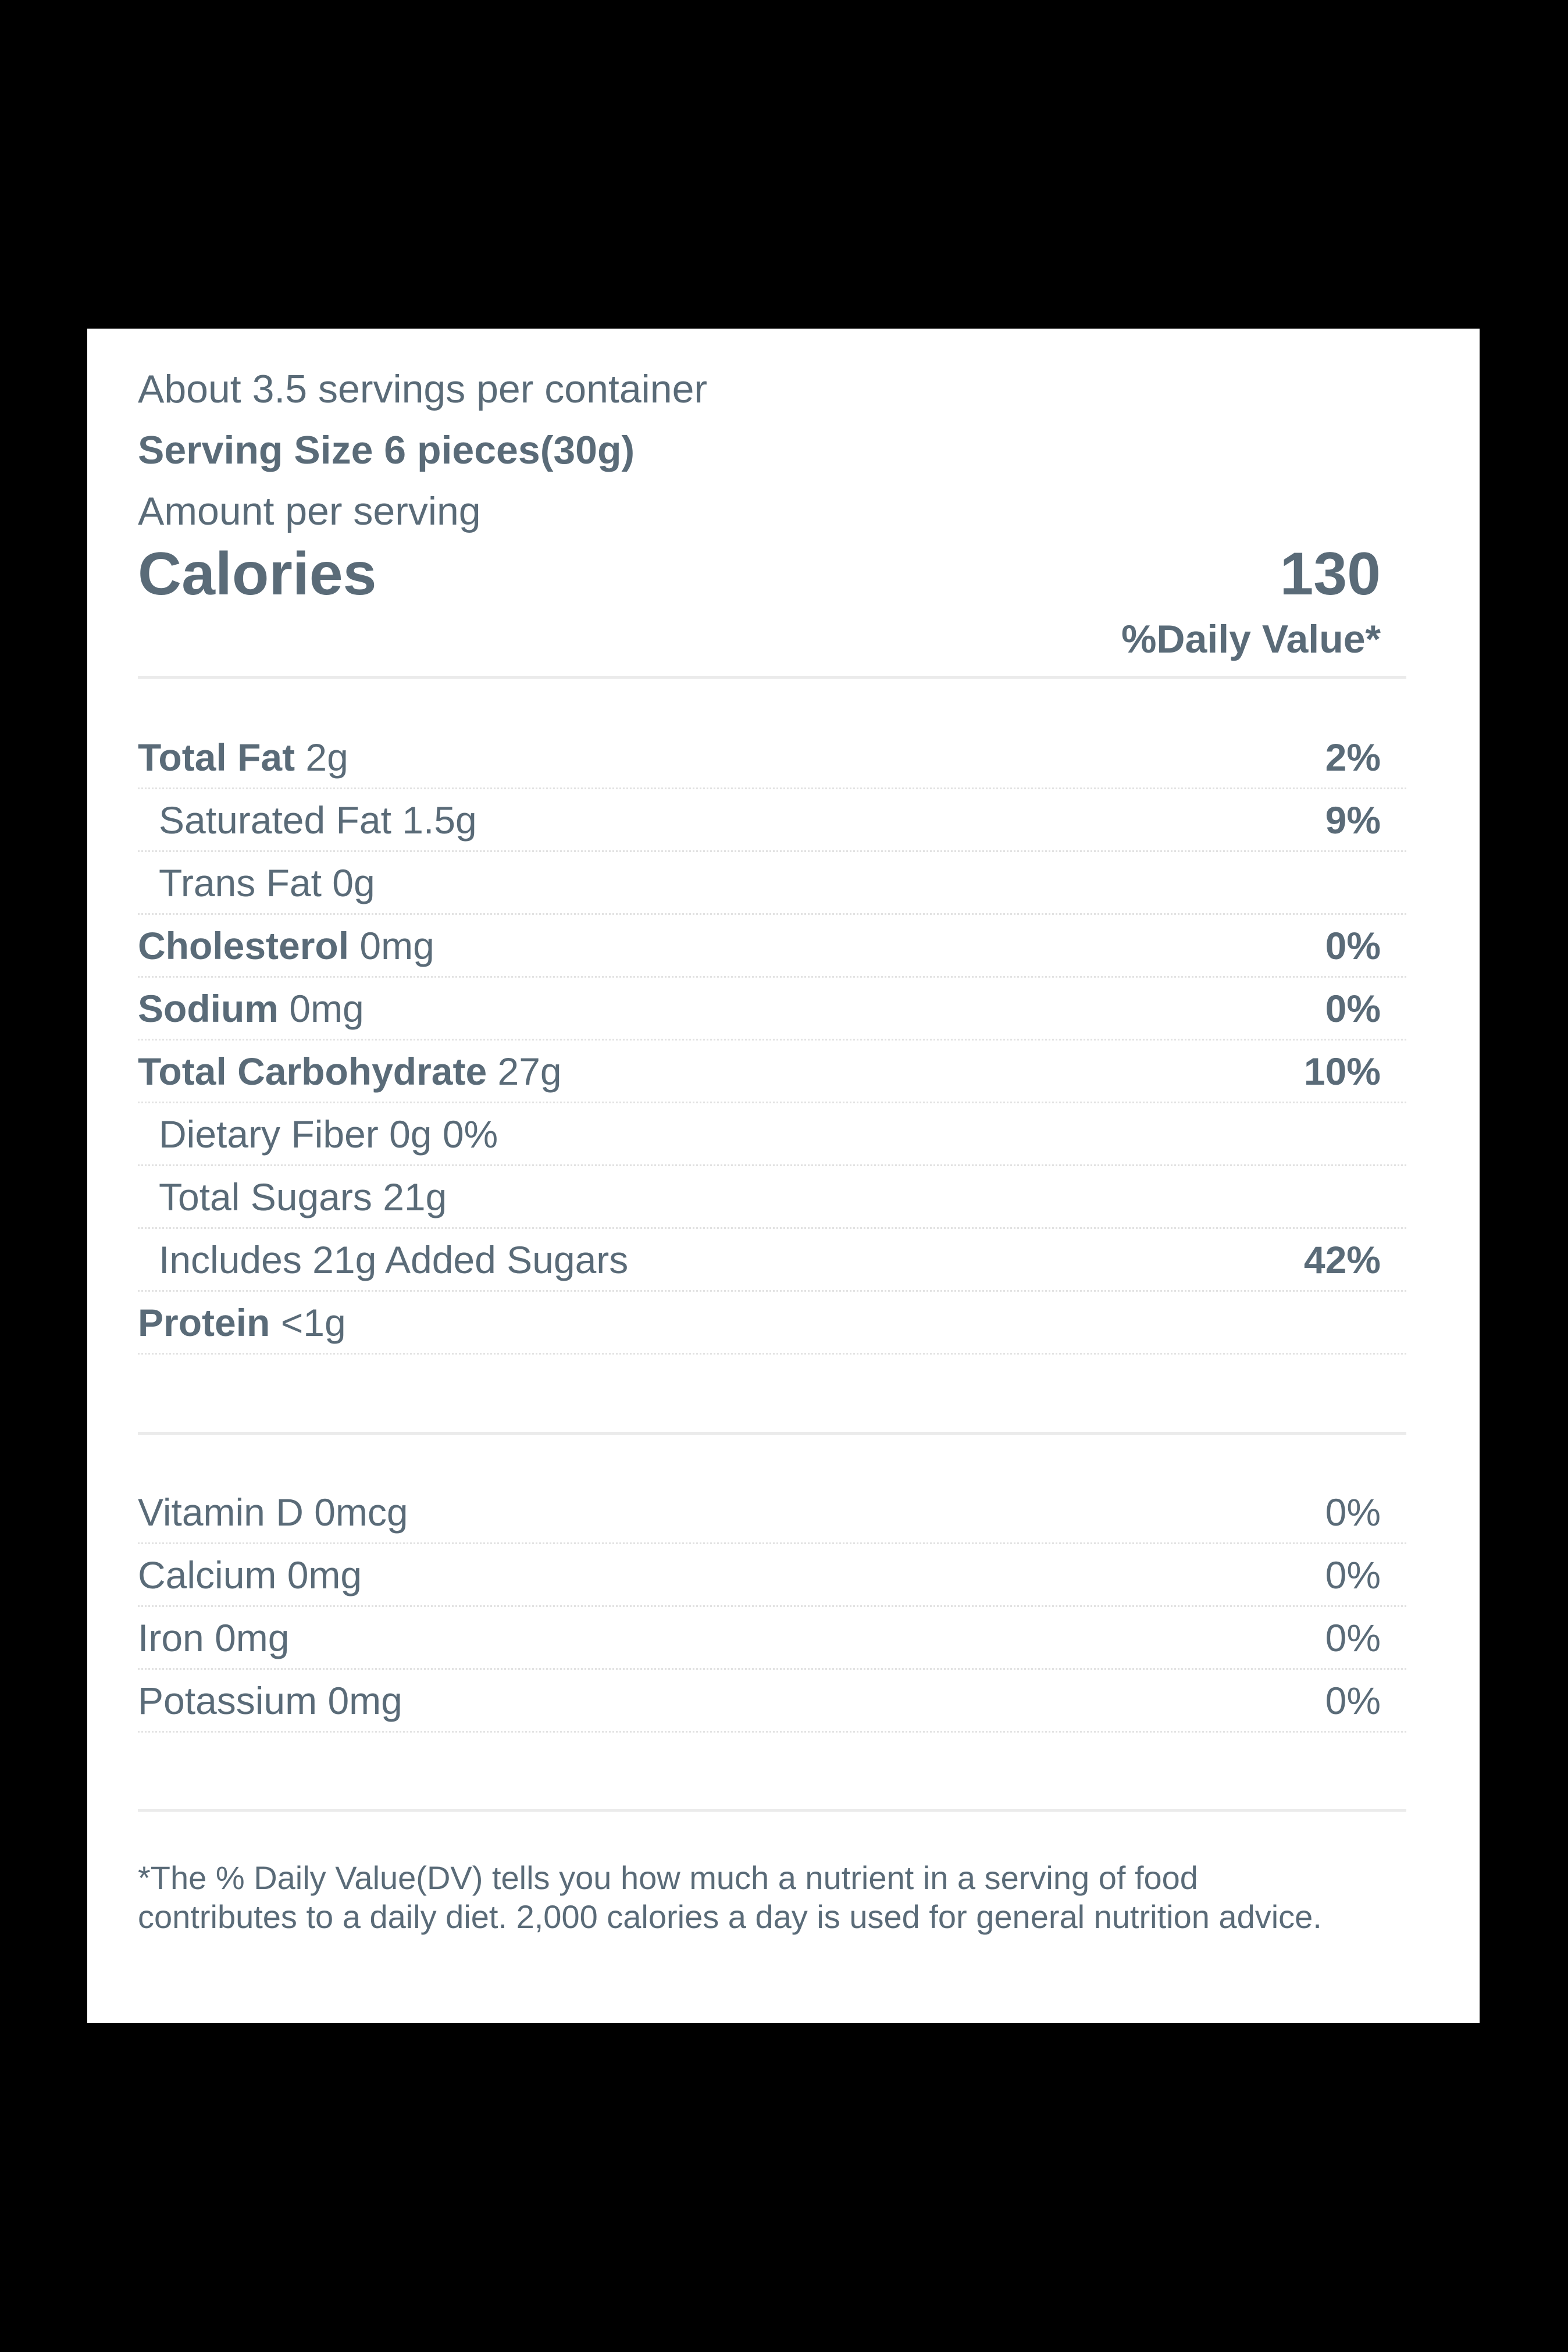  I want to click on nutrient-amount: 2g, so click(321, 757).